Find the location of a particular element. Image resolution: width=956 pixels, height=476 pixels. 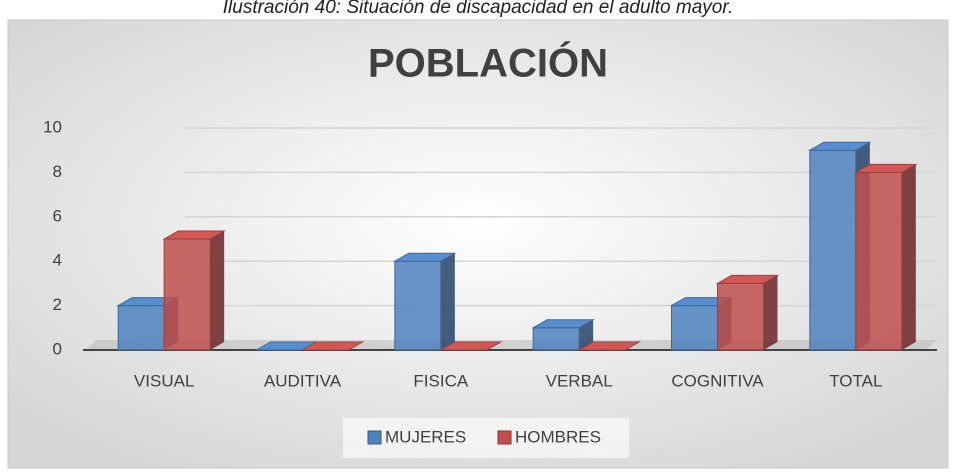

x-tick-label: VERBAL is located at coordinates (579, 380).